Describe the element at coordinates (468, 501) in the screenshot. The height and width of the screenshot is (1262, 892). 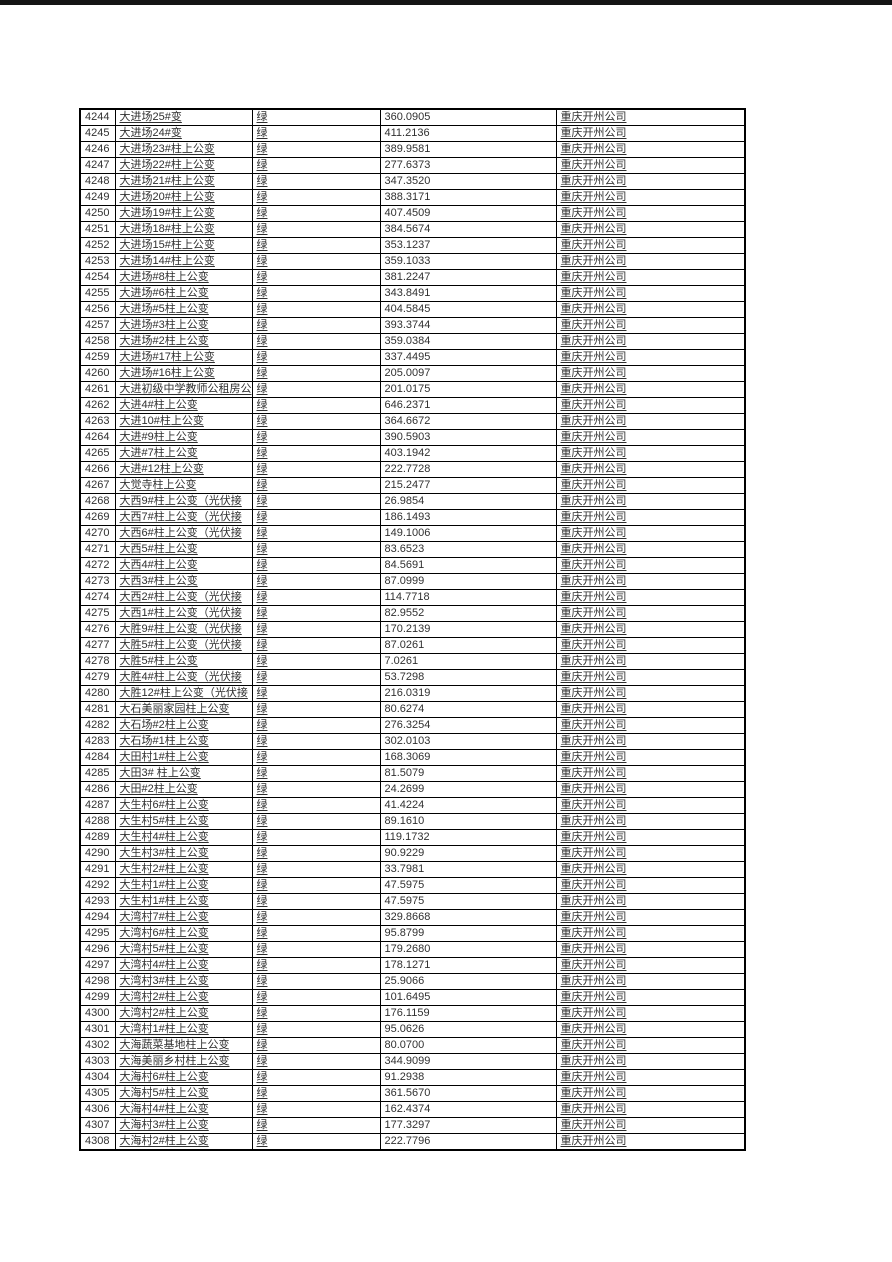
I see `value-cell: 26.9854` at that location.